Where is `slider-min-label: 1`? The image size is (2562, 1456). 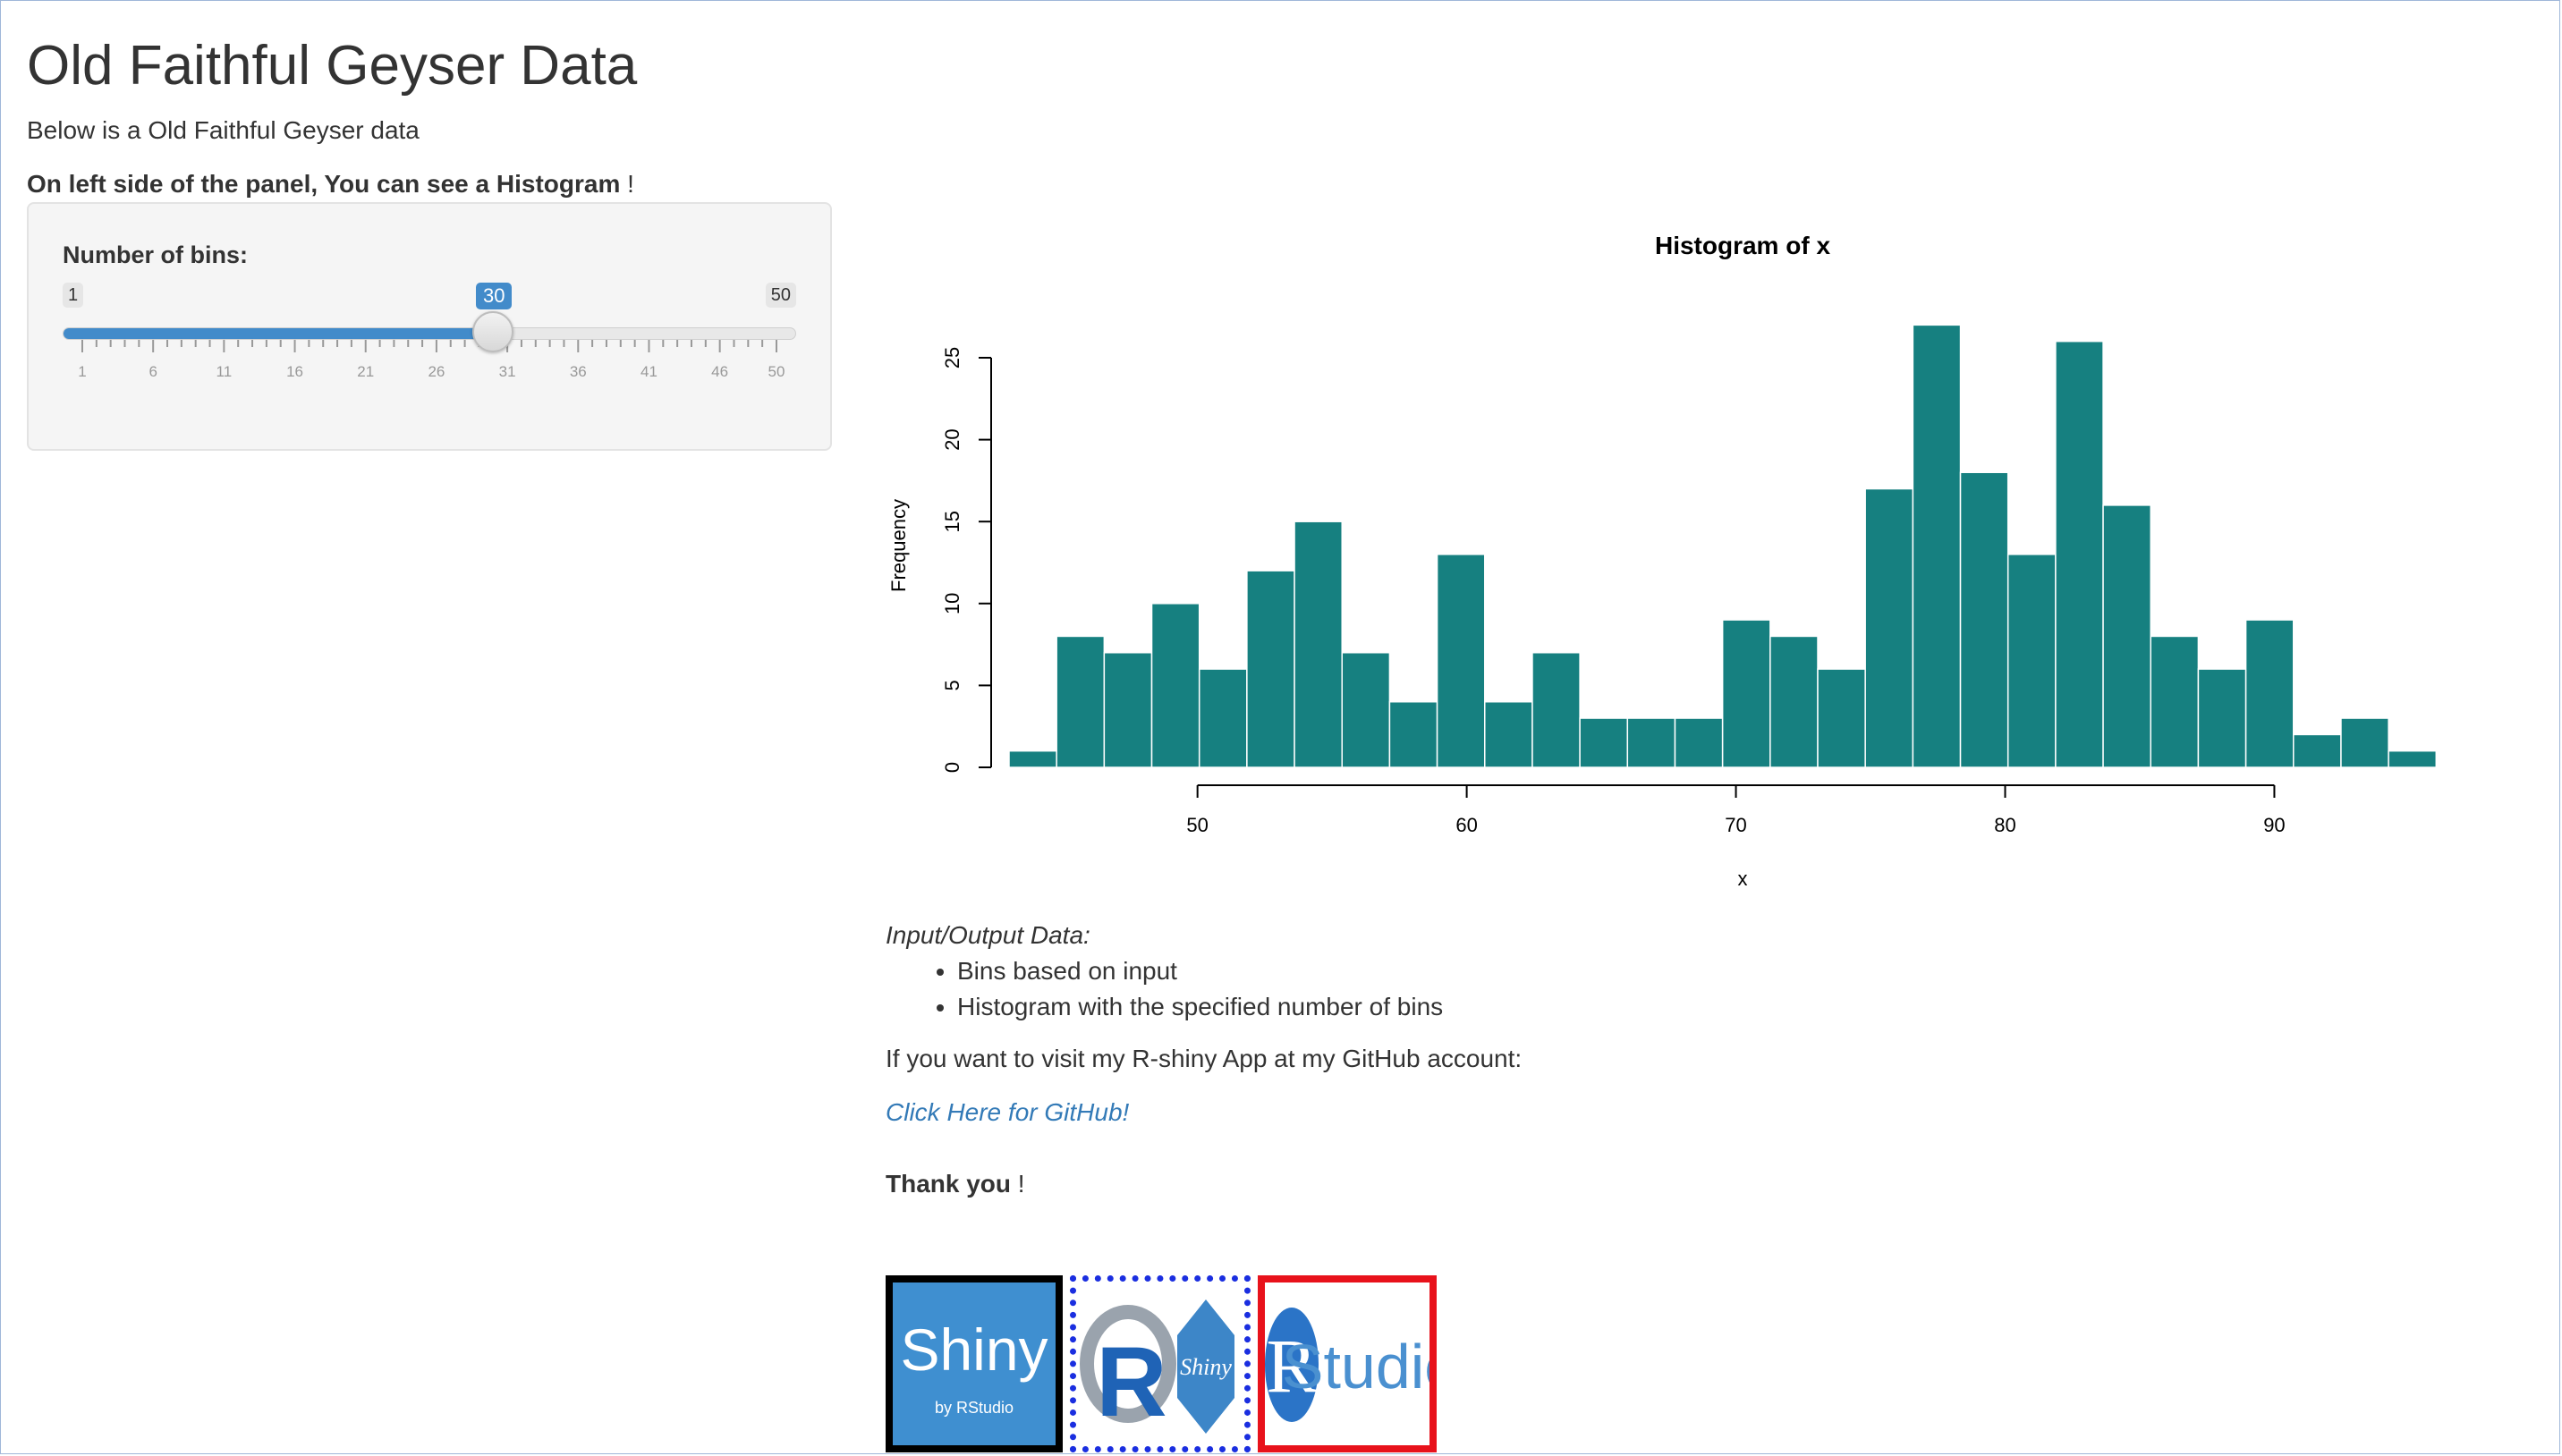 slider-min-label: 1 is located at coordinates (73, 295).